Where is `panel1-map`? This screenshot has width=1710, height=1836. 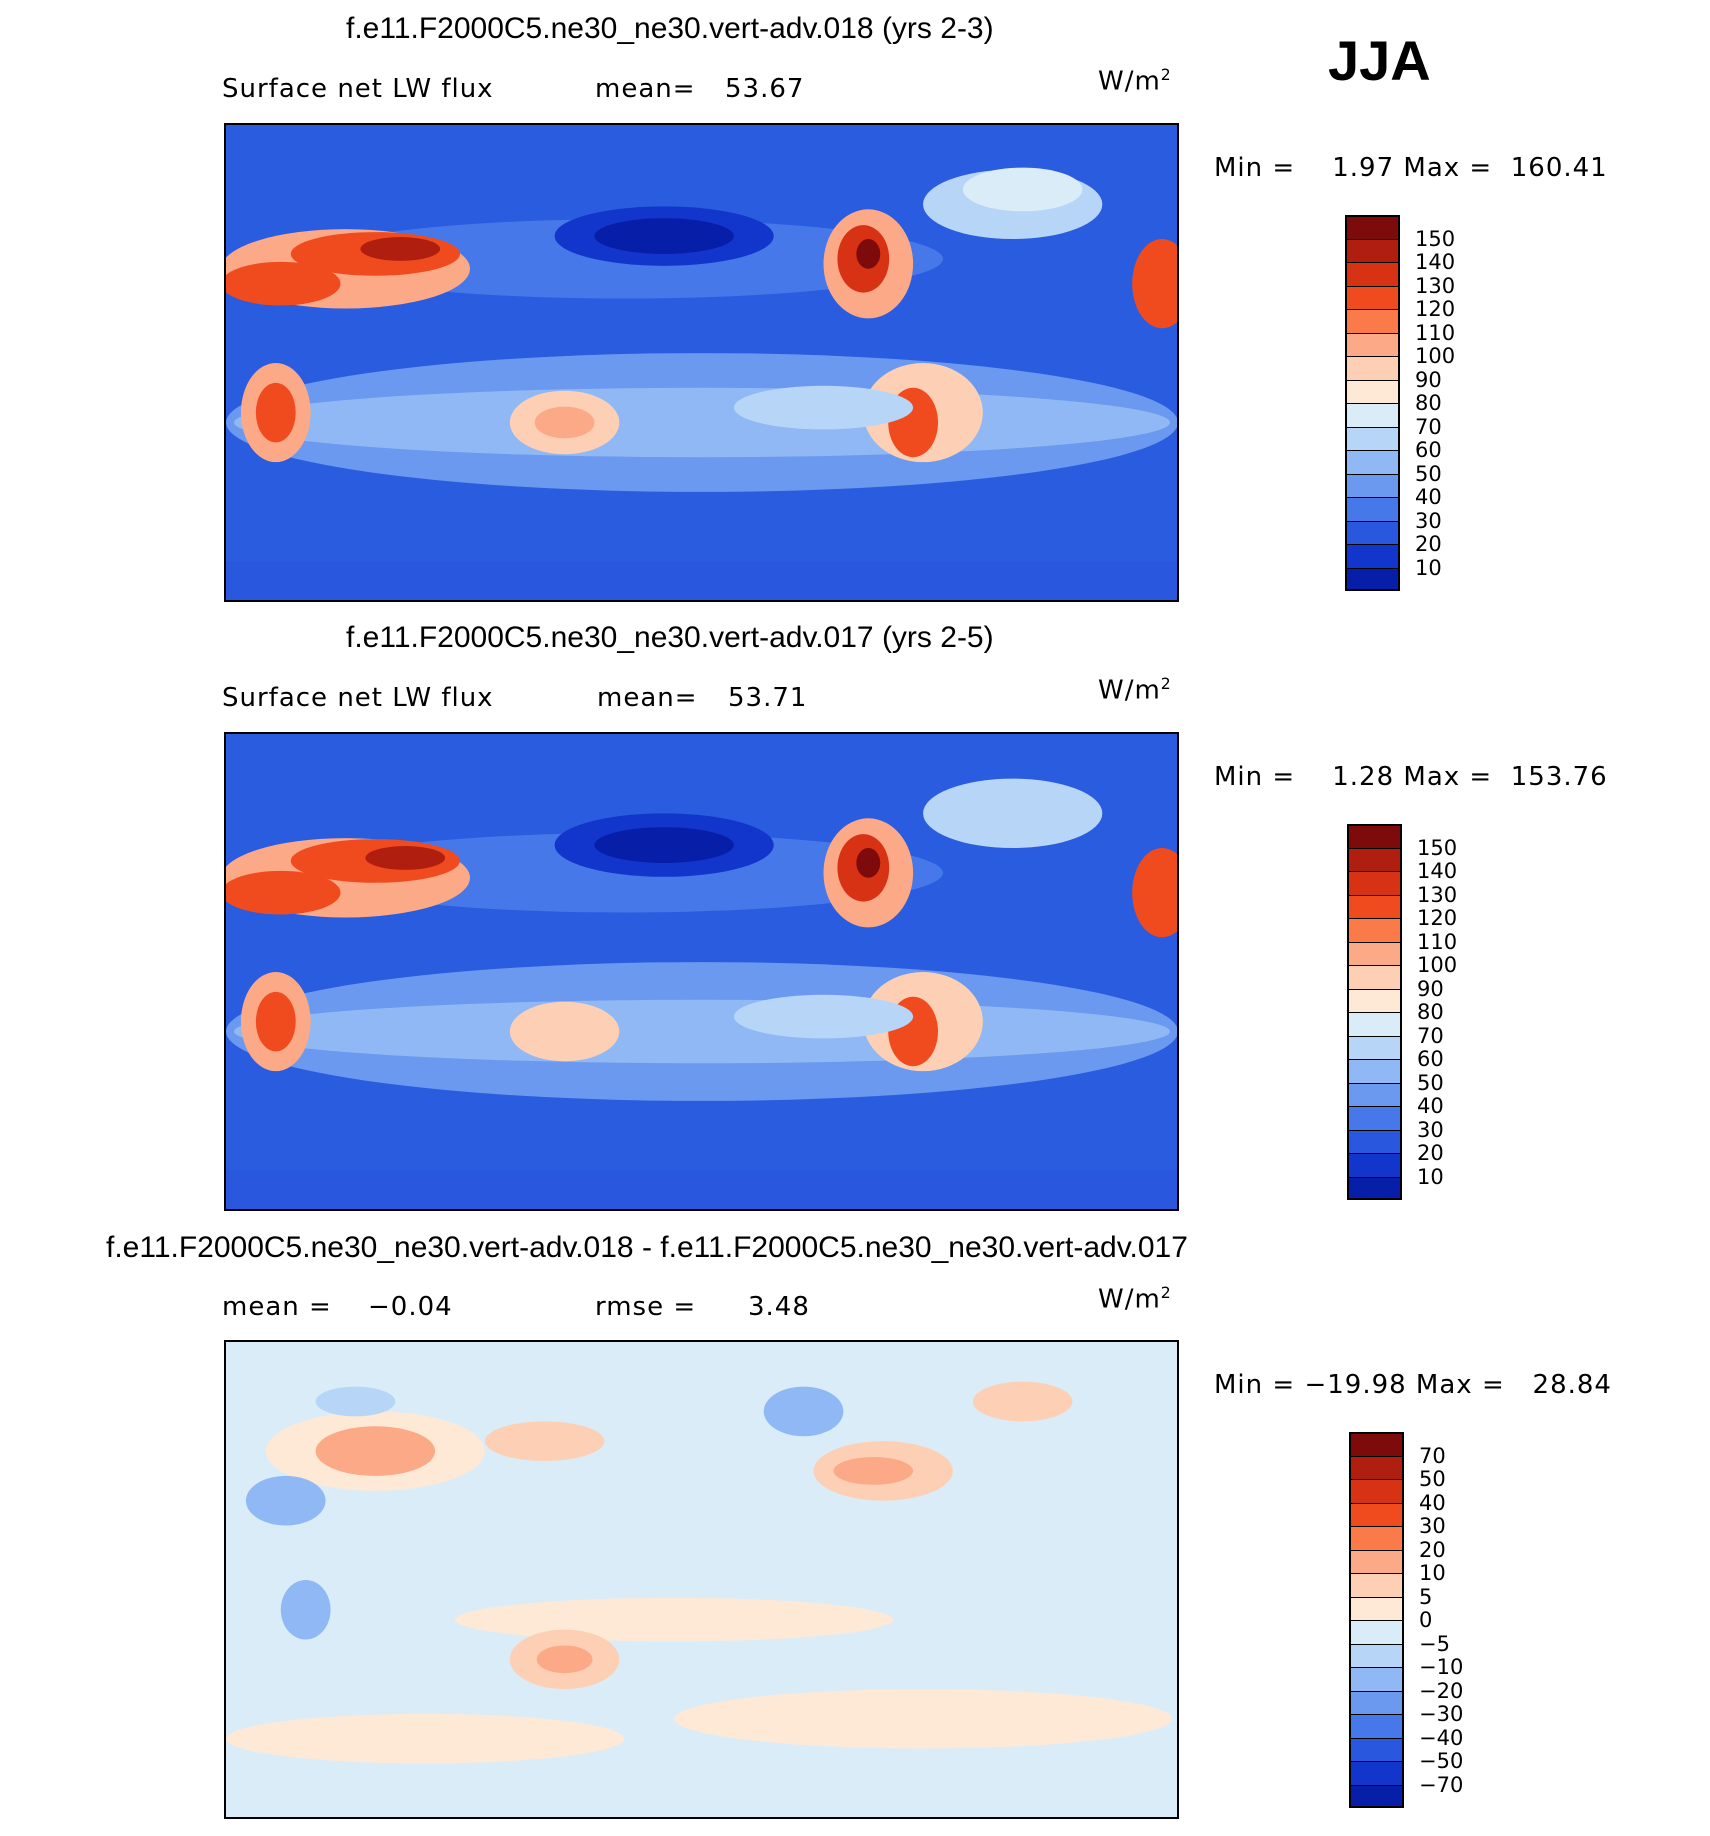
panel1-map is located at coordinates (701, 362).